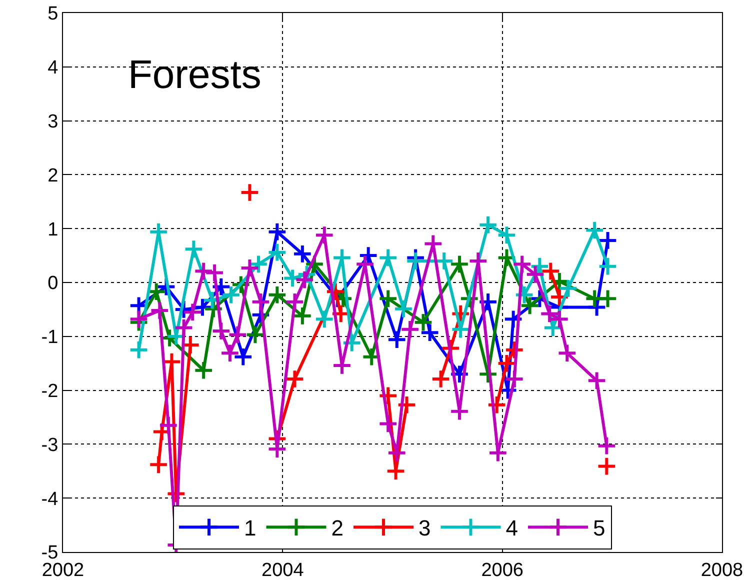 This screenshot has height=580, width=752. What do you see at coordinates (250, 528) in the screenshot?
I see `legend-label: 1` at bounding box center [250, 528].